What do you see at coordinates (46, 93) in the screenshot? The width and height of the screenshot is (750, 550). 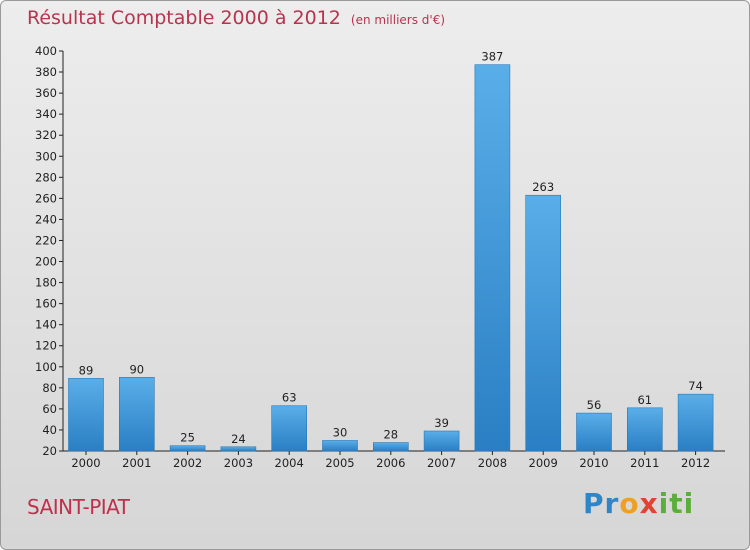 I see `y-tick-label: 360` at bounding box center [46, 93].